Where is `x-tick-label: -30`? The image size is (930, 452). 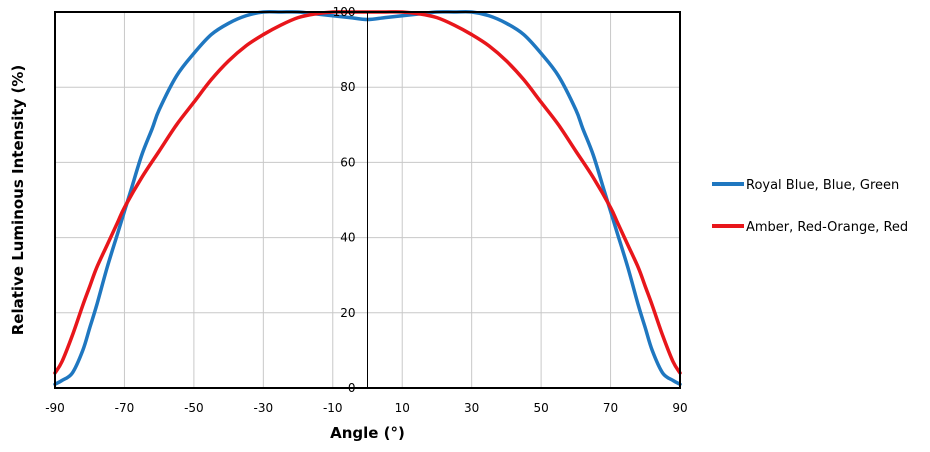
x-tick-label: -30 is located at coordinates (264, 408).